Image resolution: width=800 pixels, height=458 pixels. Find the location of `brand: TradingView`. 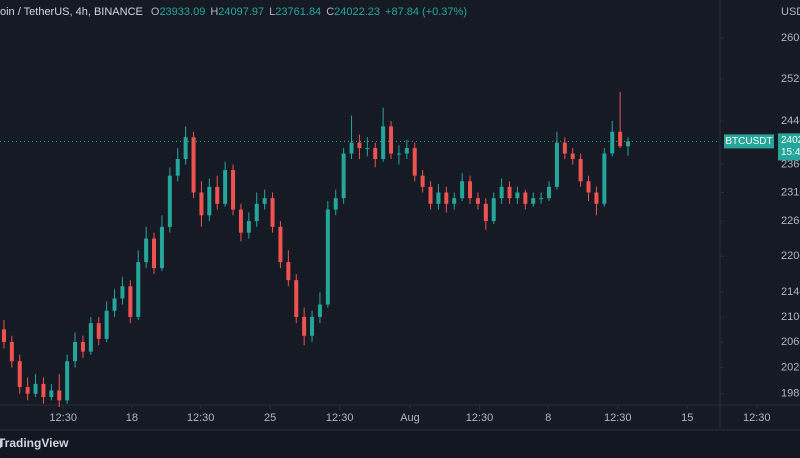

brand: TradingView is located at coordinates (34, 443).